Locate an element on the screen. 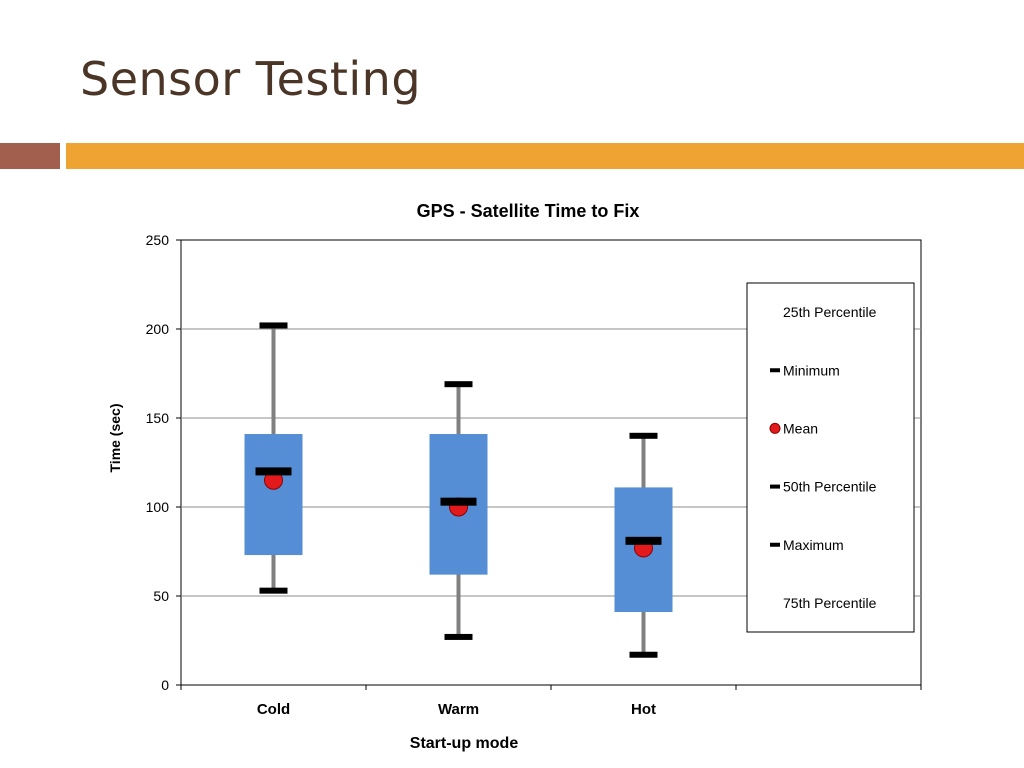  legend-item-label: 50th Percentile is located at coordinates (830, 487).